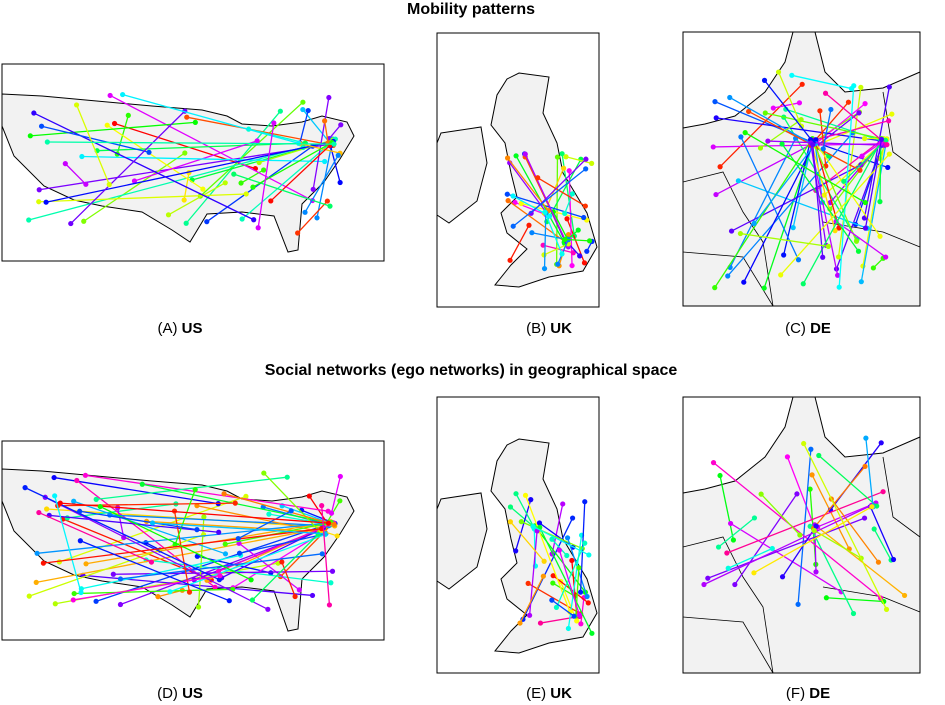 The width and height of the screenshot is (945, 705). I want to click on panel-label: (C), so click(795, 328).